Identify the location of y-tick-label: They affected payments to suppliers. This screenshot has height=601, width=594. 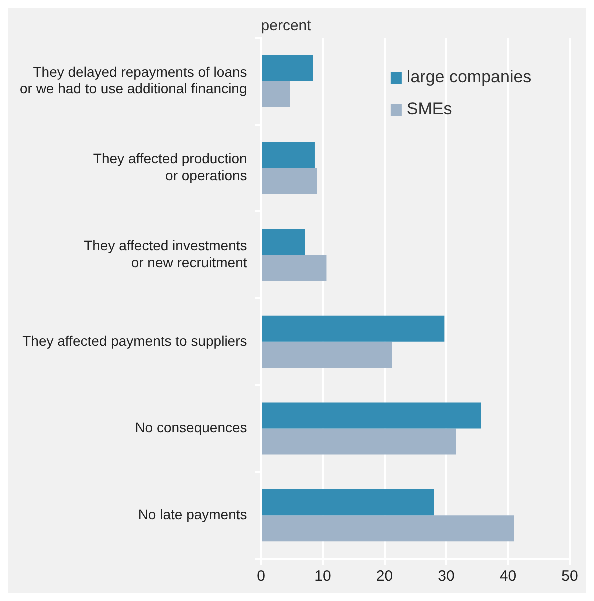
(135, 340).